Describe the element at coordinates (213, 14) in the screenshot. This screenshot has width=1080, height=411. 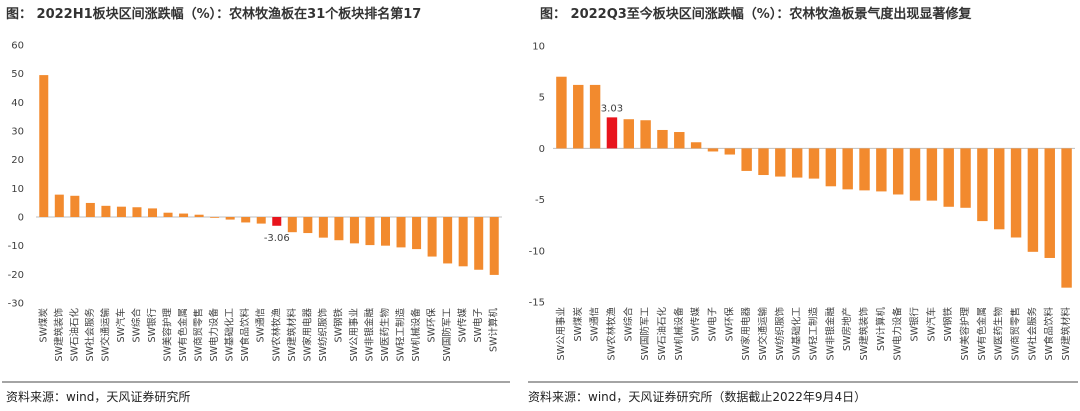
I see `left-chart-title: 图： 2022H1板块区间涨跌幅（%）：农林牧渔板在31个板块排名第17` at that location.